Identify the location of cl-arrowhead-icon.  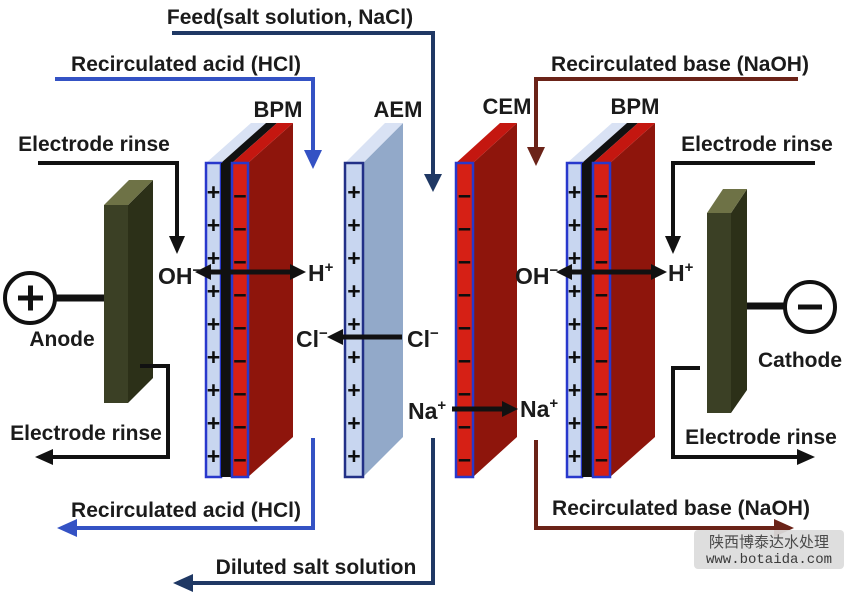
(335, 337).